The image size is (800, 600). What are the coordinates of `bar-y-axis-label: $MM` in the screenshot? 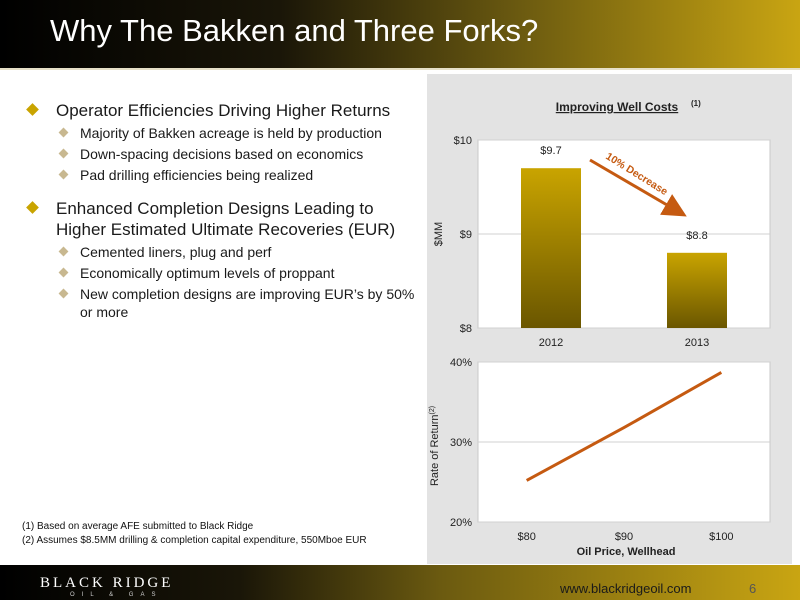 It's located at (439, 234).